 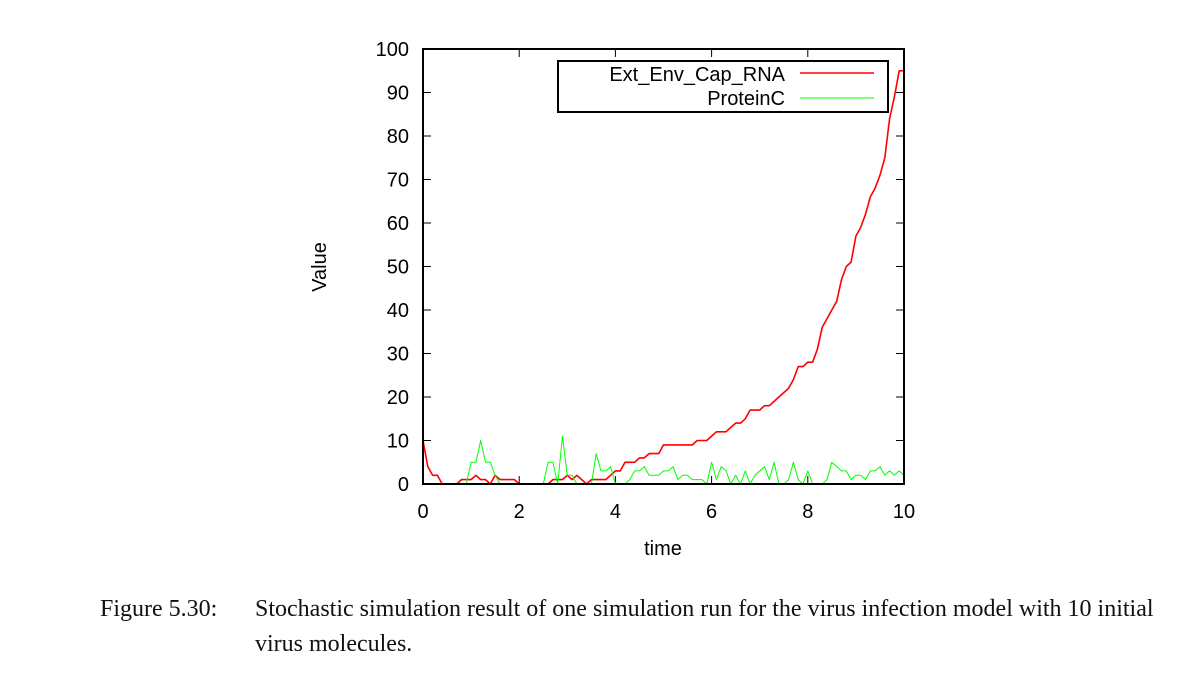 I want to click on legend-label-series-1: Ext_Env_Cap_RNA, so click(x=697, y=75).